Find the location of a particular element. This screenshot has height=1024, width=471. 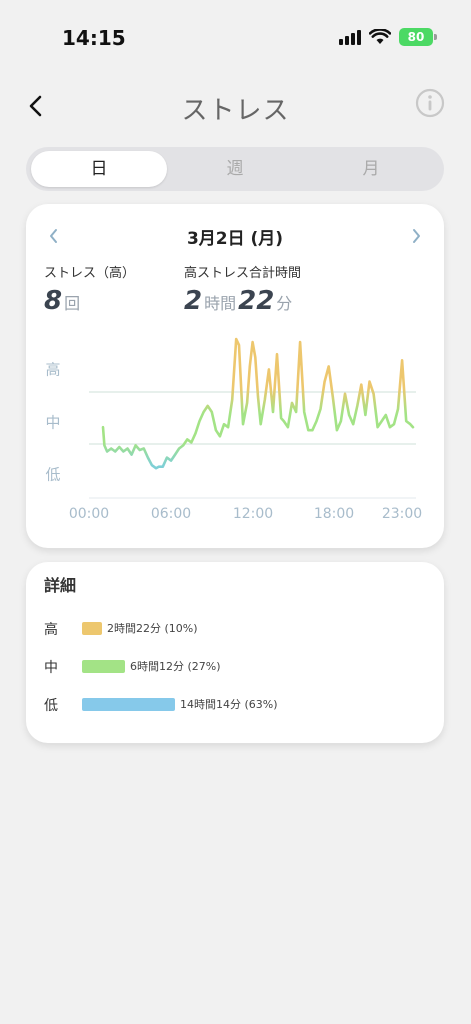

x-tick-label: 06:00 is located at coordinates (171, 514).